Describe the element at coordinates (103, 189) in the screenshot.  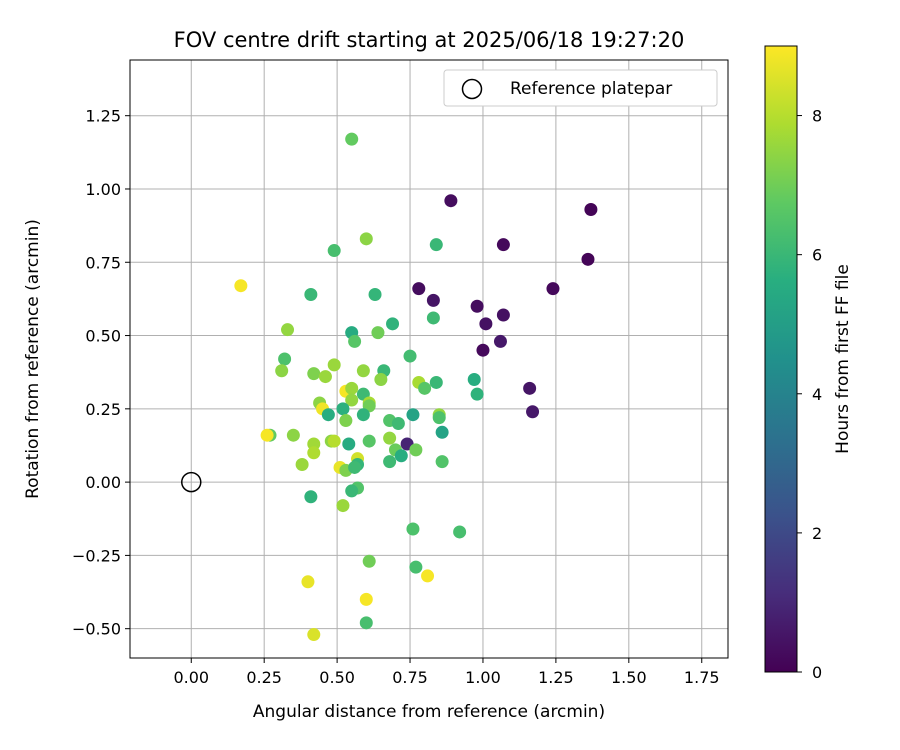
I see `y-tick-label: 1.00` at that location.